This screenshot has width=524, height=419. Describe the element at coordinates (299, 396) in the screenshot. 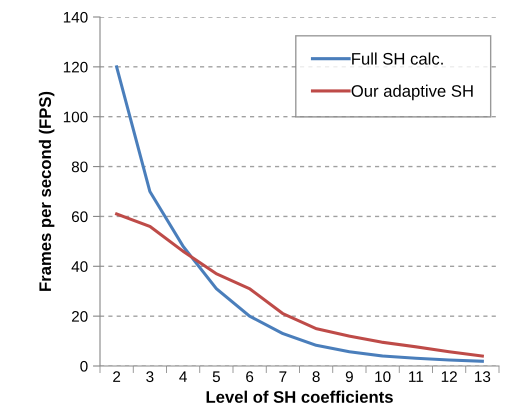

I see `x-axis-title: Level of SH coefficients` at that location.